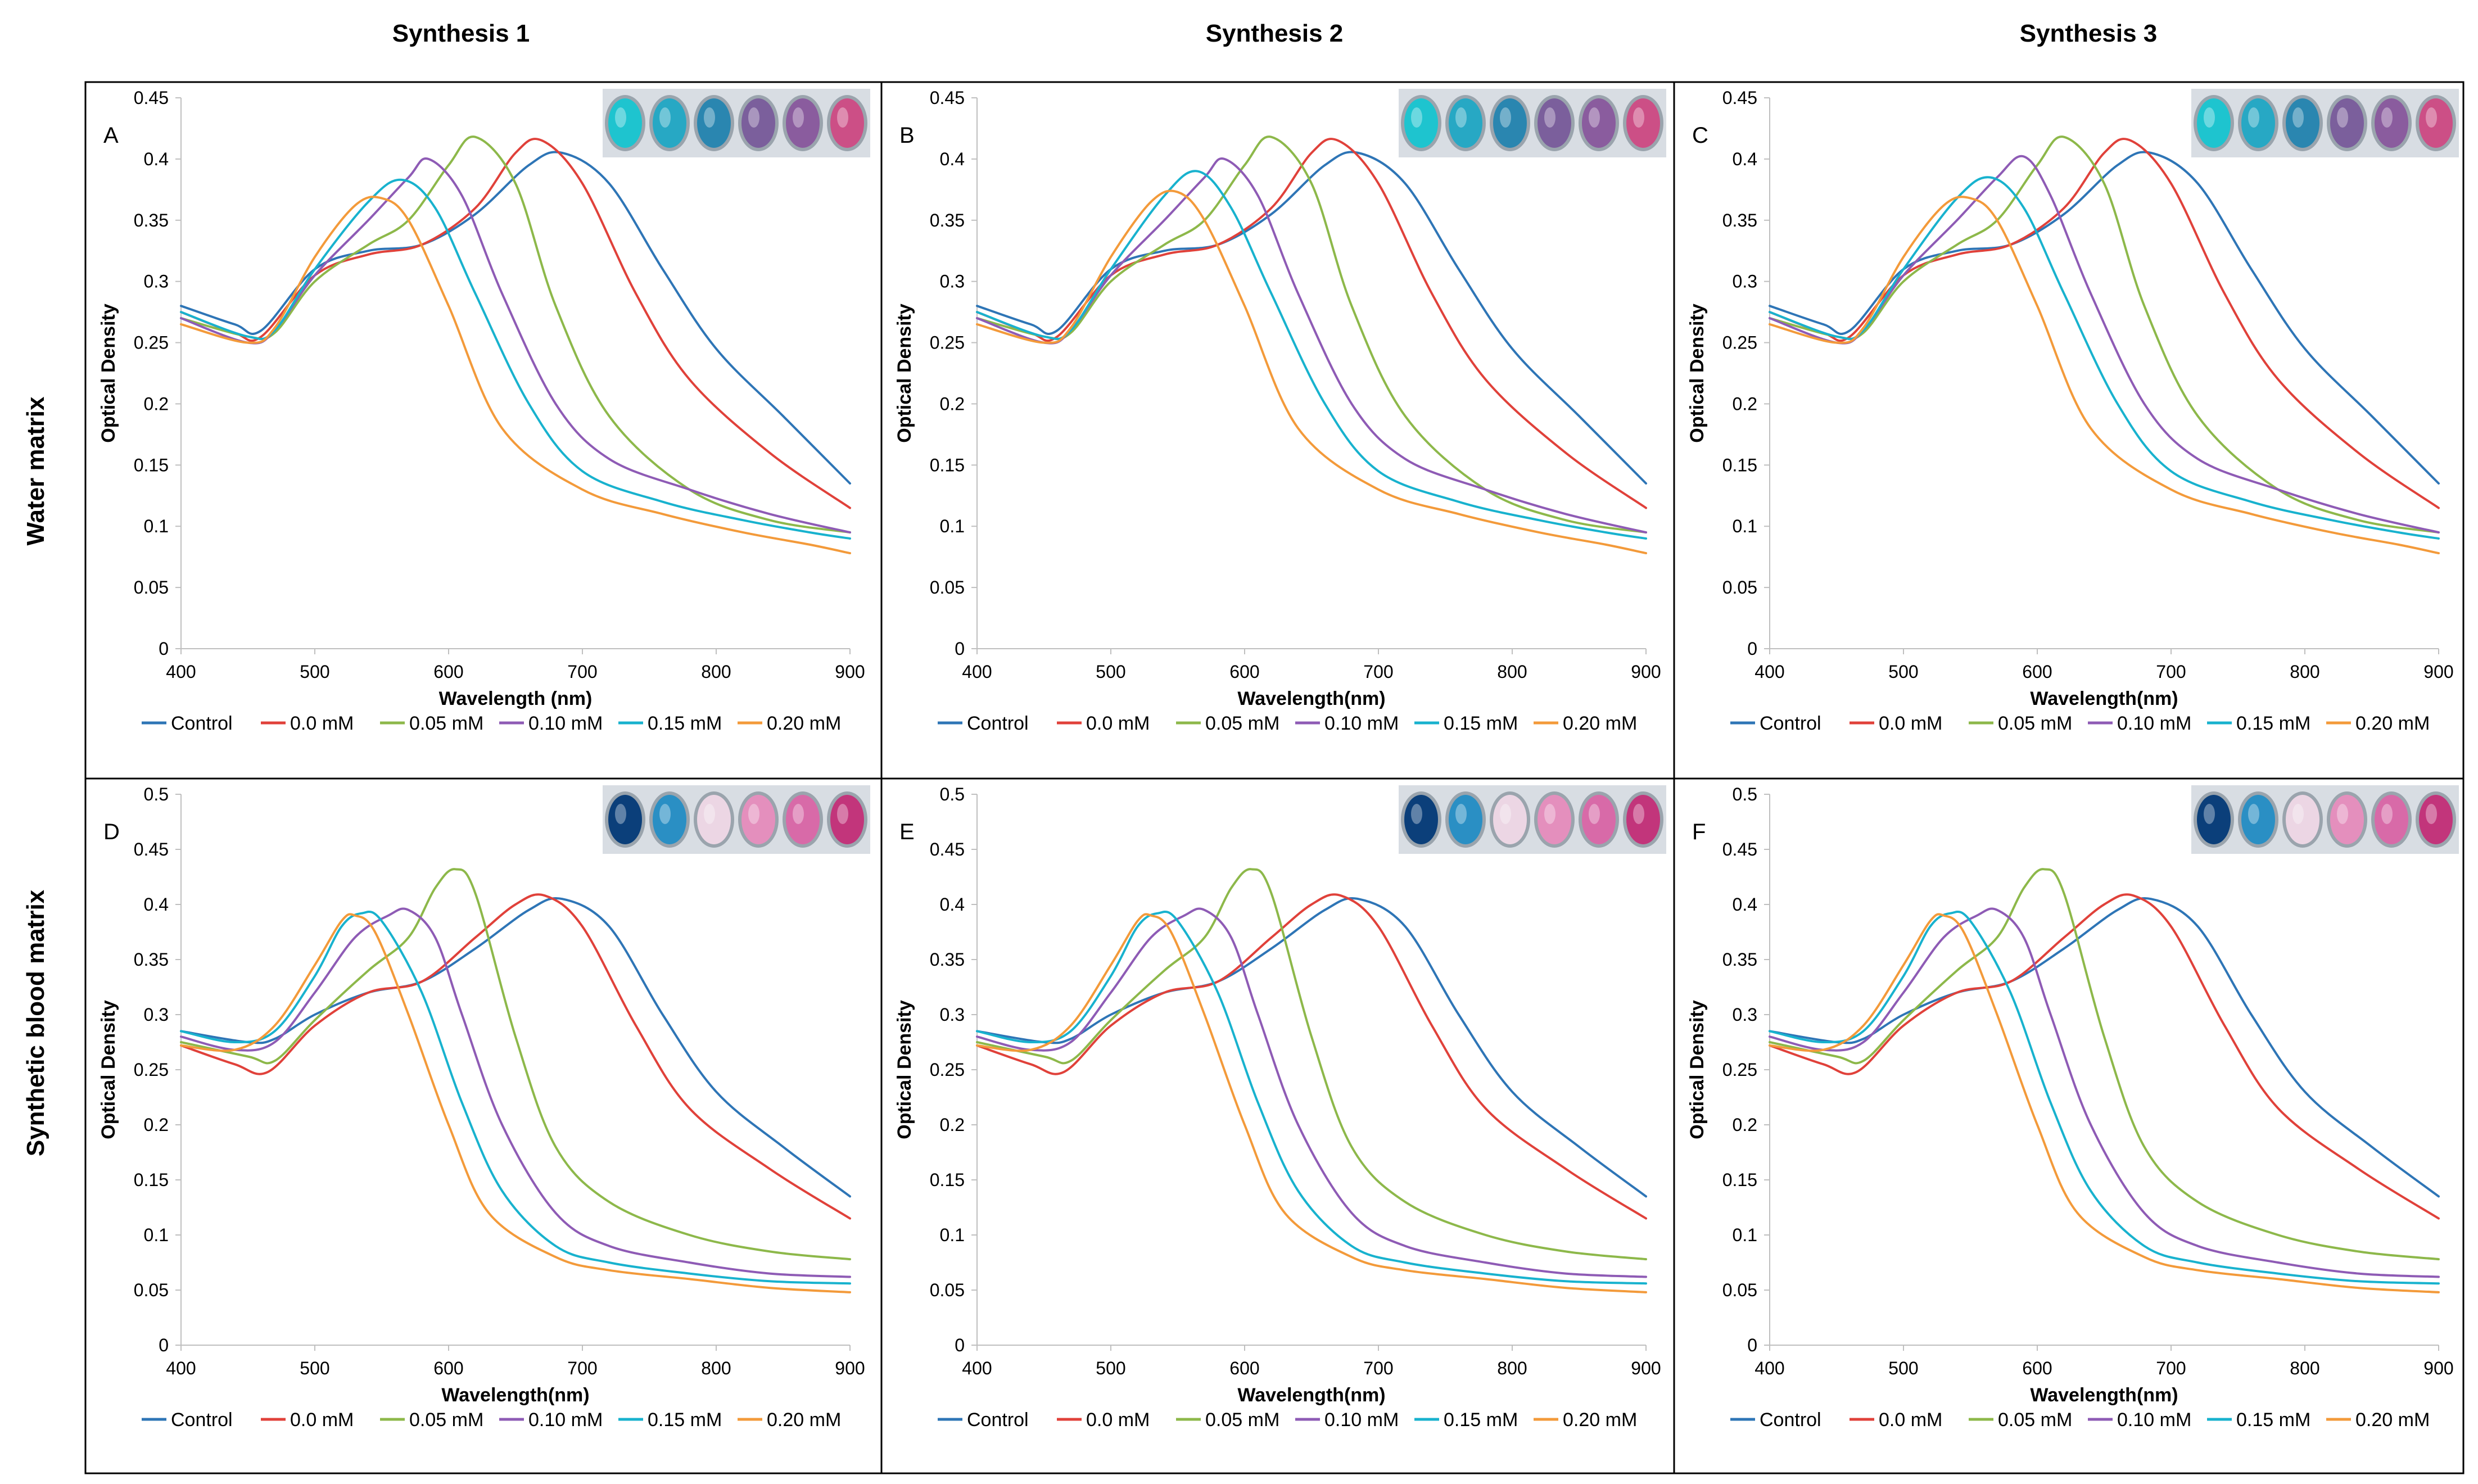 The height and width of the screenshot is (1484, 2478). Describe the element at coordinates (156, 526) in the screenshot. I see `y-tick-label: 0.1` at that location.